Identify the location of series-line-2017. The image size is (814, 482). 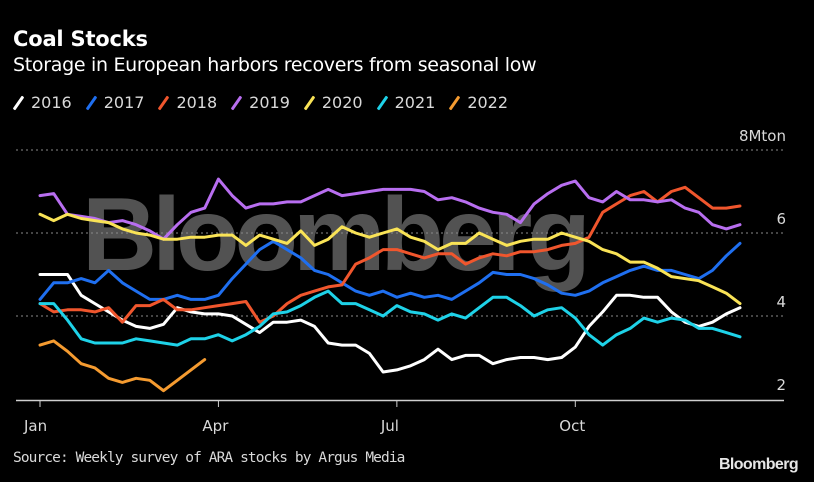
(390, 270).